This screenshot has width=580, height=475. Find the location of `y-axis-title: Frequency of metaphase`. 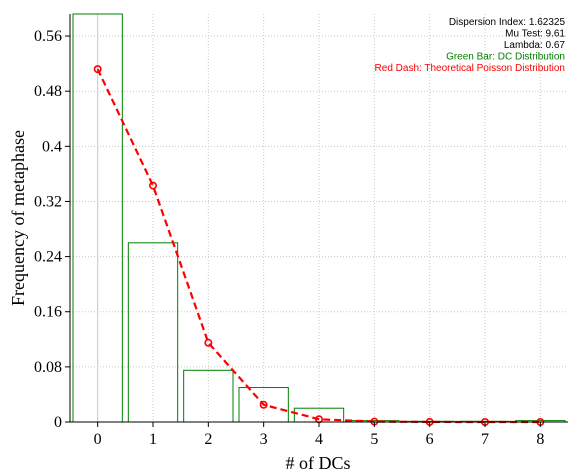

y-axis-title: Frequency of metaphase is located at coordinates (18, 218).